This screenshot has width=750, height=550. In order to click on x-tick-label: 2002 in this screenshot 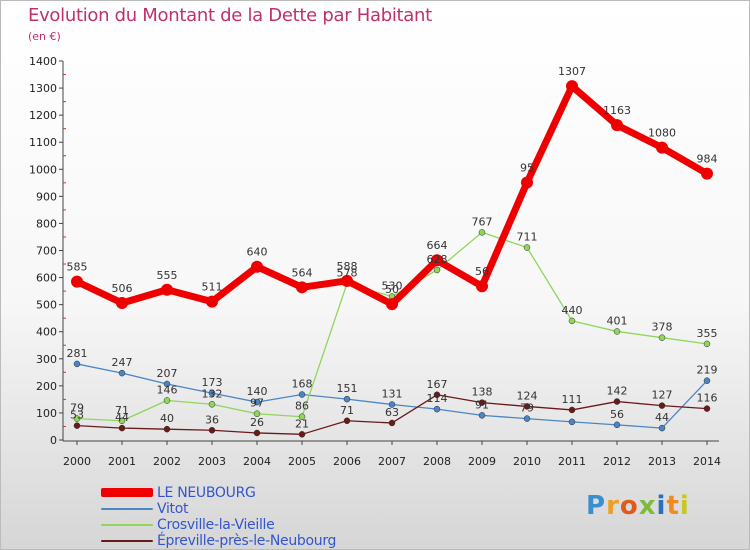, I will do `click(167, 461)`.